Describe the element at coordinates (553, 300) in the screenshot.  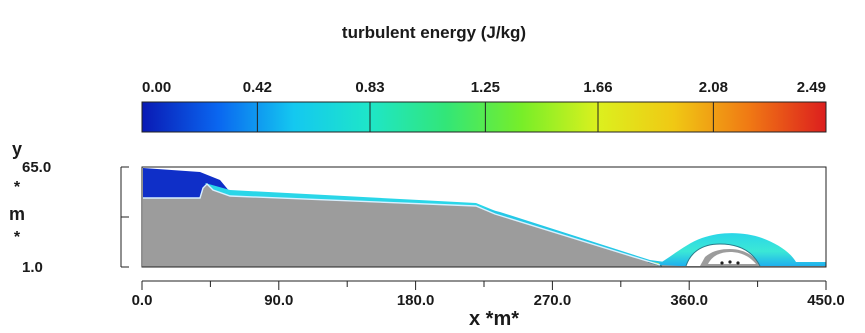
I see `x-tick-label: 270.0` at that location.